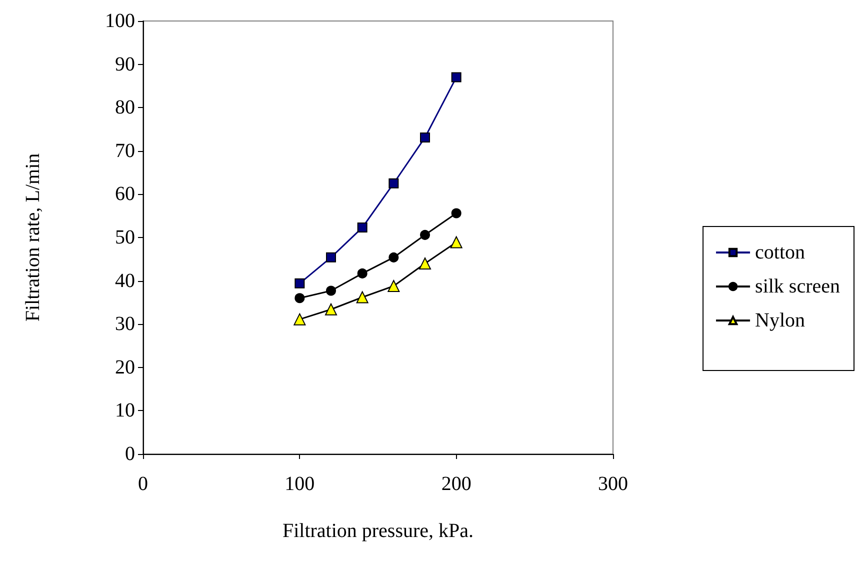 This screenshot has width=862, height=573. What do you see at coordinates (130, 454) in the screenshot?
I see `y-tick-label: 0` at bounding box center [130, 454].